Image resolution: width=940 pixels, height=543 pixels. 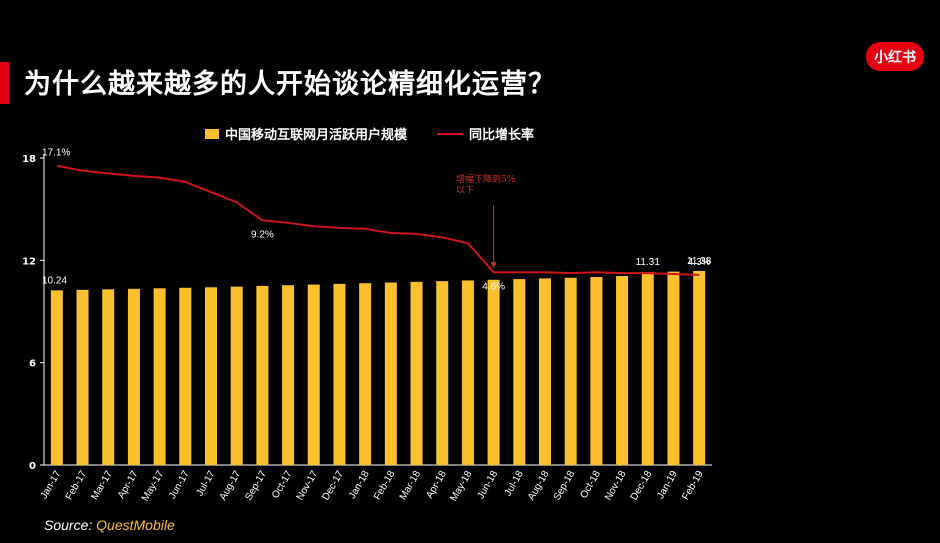 What do you see at coordinates (565, 486) in the screenshot?
I see `x-tick-label: Sep-18` at bounding box center [565, 486].